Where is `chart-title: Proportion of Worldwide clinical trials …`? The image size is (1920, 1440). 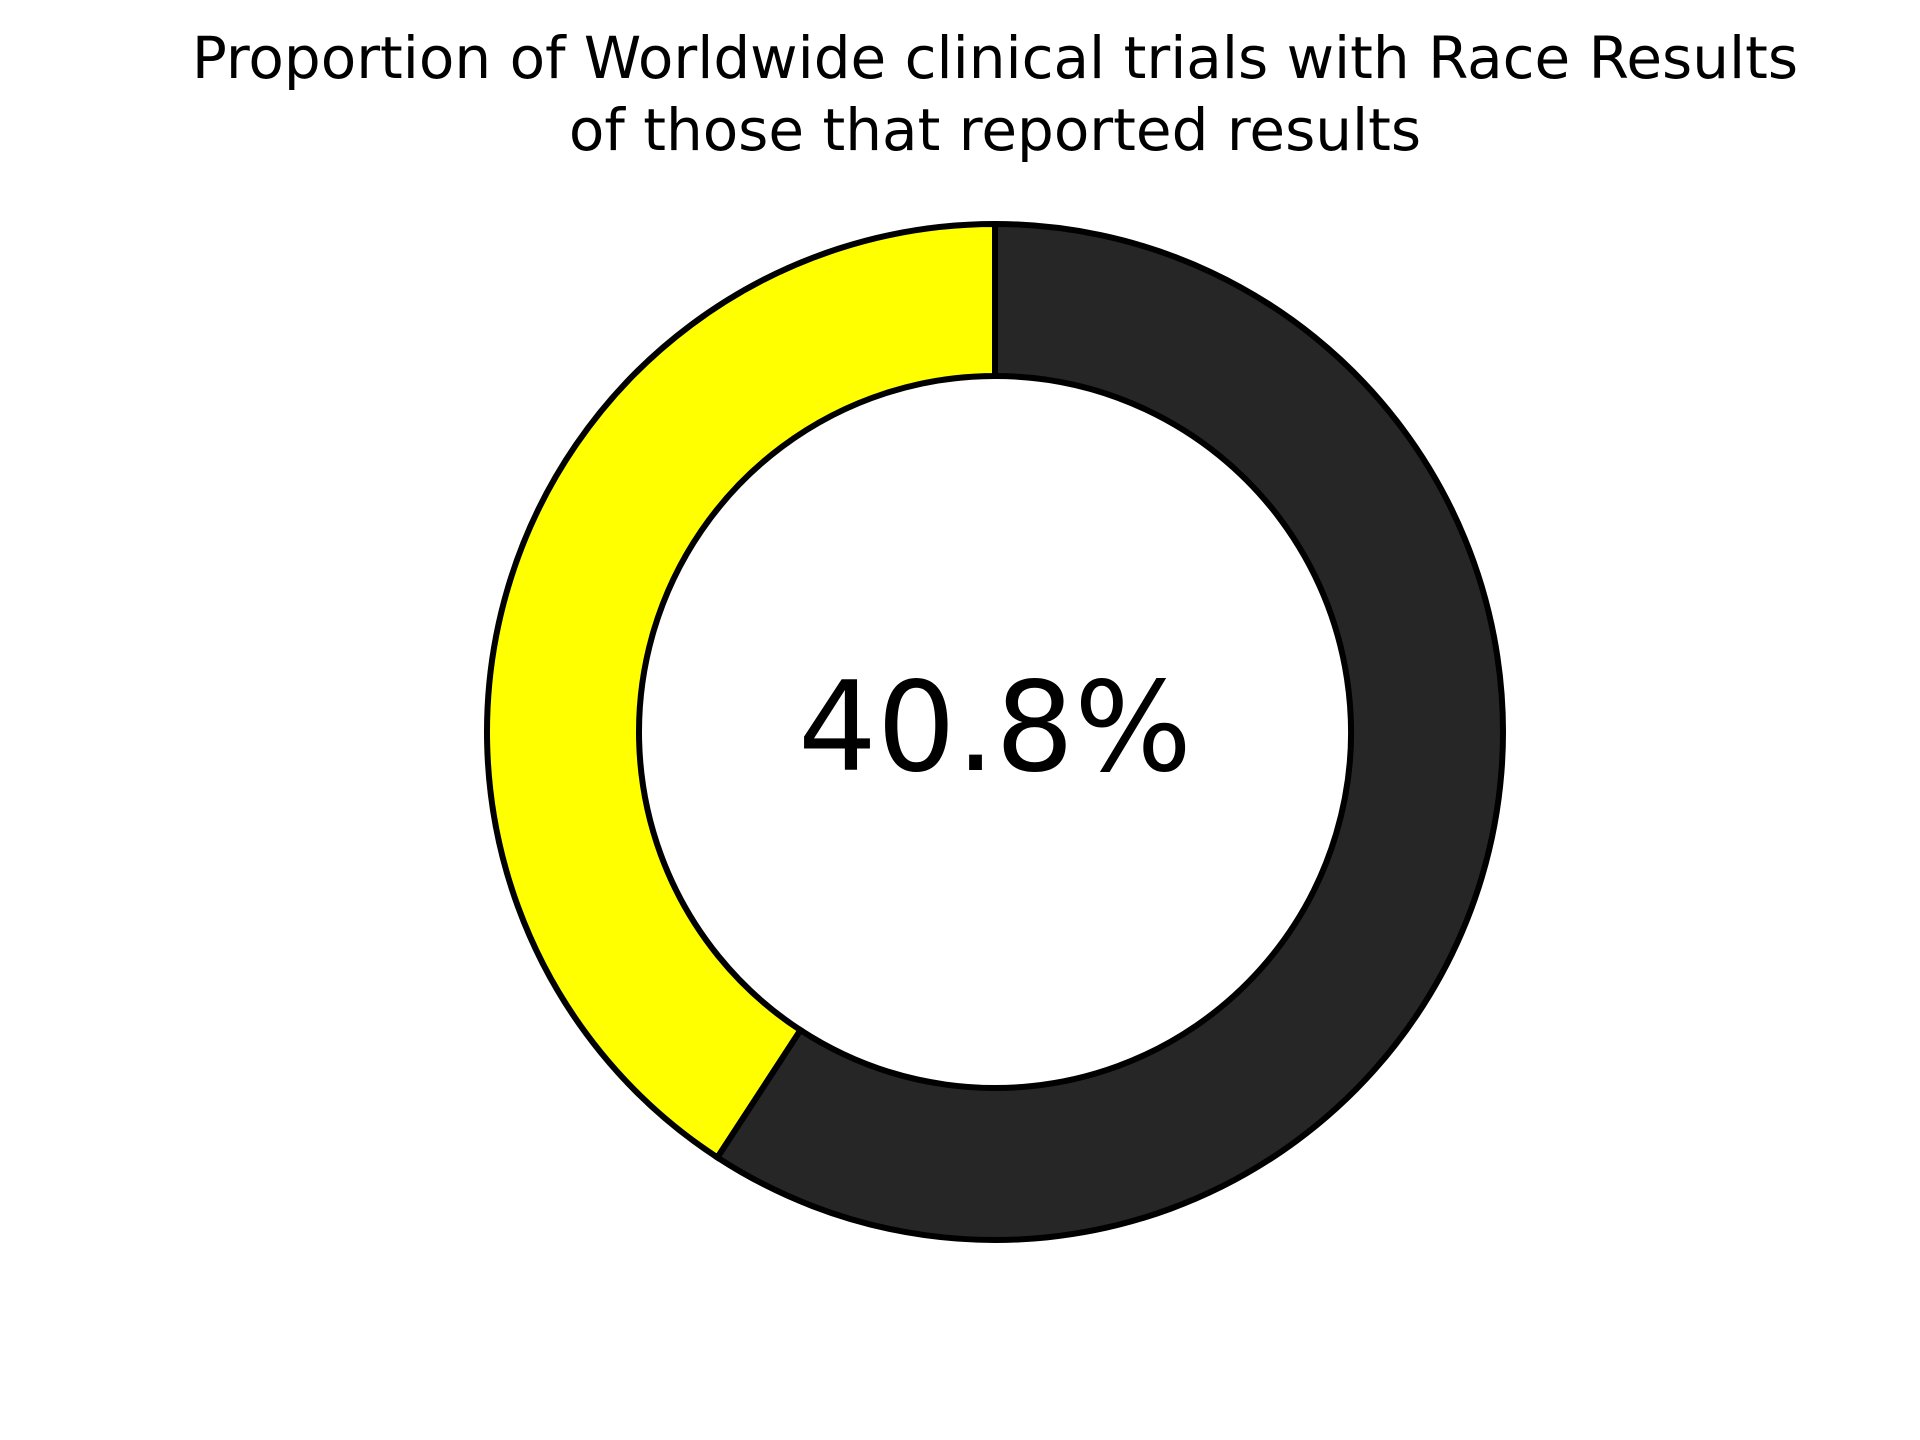 chart-title: Proportion of Worldwide clinical trials … is located at coordinates (960, 94).